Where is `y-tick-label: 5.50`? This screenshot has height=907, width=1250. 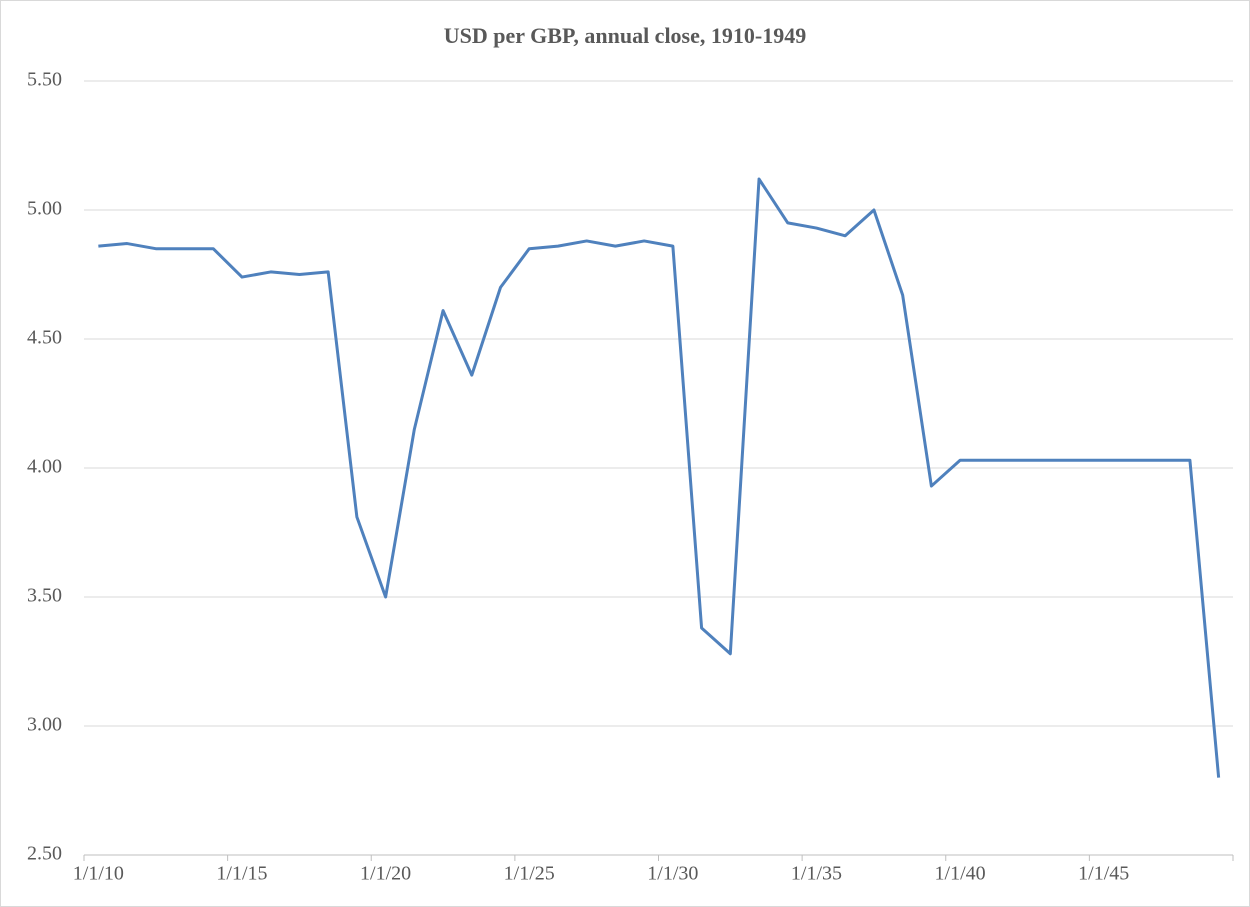
y-tick-label: 5.50 is located at coordinates (44, 80).